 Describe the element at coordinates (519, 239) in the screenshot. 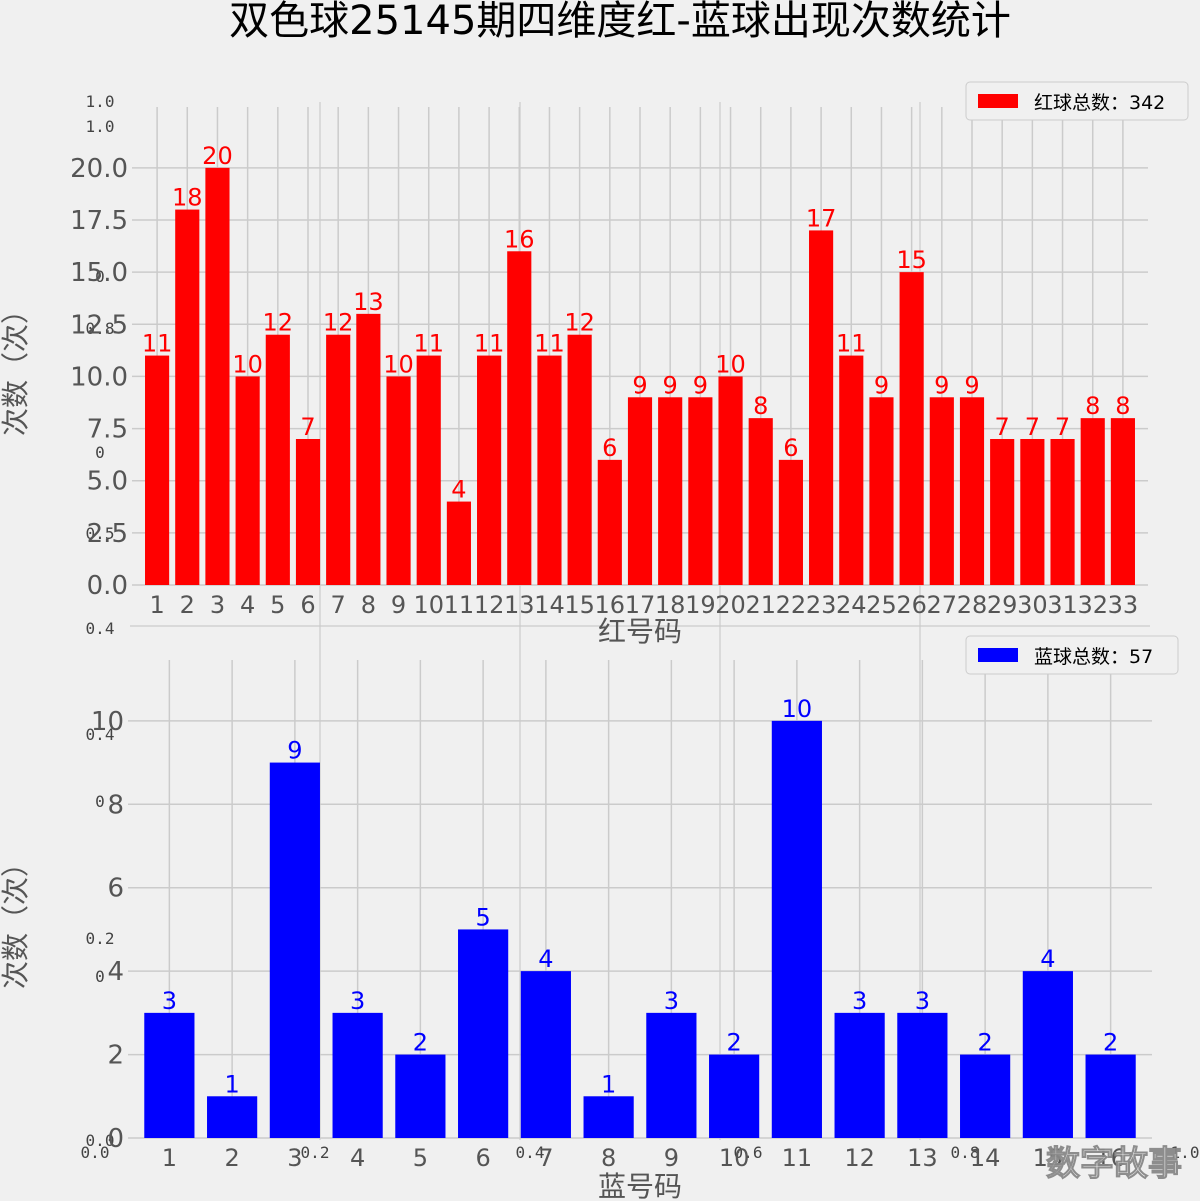

I see `bar-value-label: 16` at that location.